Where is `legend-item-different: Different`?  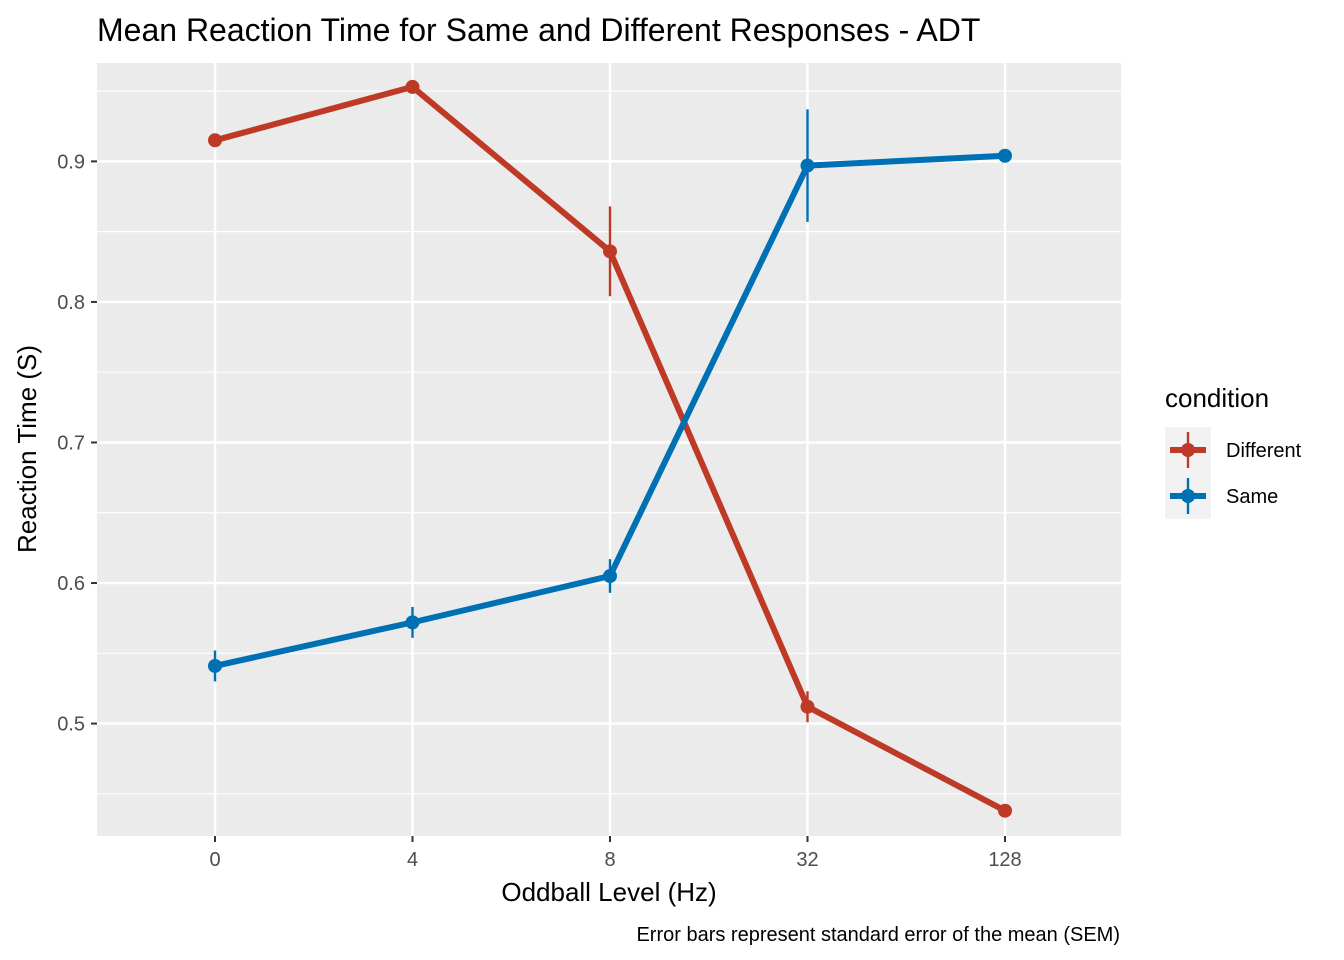 legend-item-different: Different is located at coordinates (1233, 450).